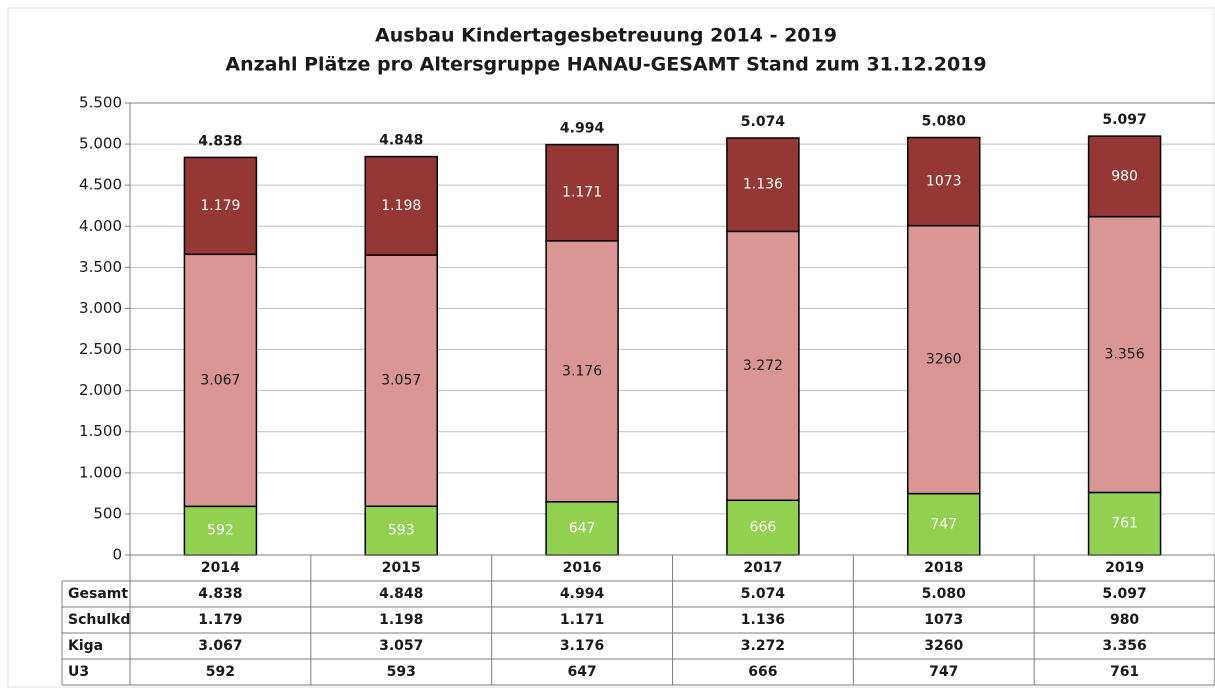 The height and width of the screenshot is (688, 1215). What do you see at coordinates (100, 267) in the screenshot?
I see `y-tick-label: 3.500` at bounding box center [100, 267].